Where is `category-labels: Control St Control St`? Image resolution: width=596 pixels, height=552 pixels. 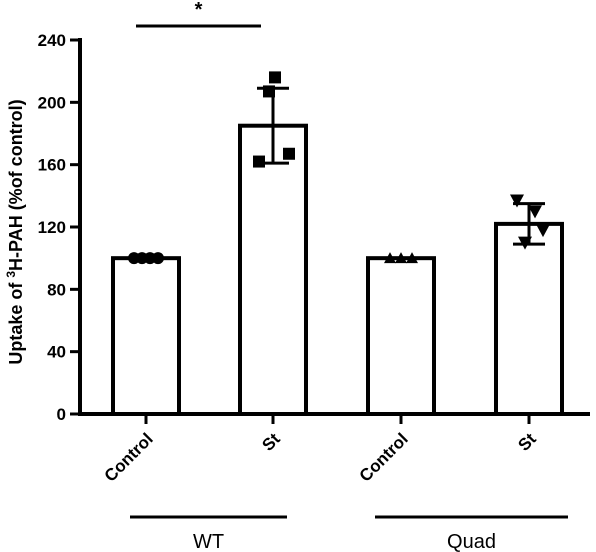
category-labels: Control St Control St is located at coordinates (320, 457).